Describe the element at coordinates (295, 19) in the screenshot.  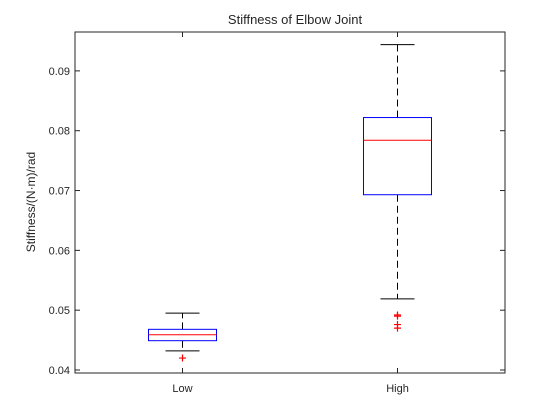
I see `chart-title: Stiffness of Elbow Joint` at that location.